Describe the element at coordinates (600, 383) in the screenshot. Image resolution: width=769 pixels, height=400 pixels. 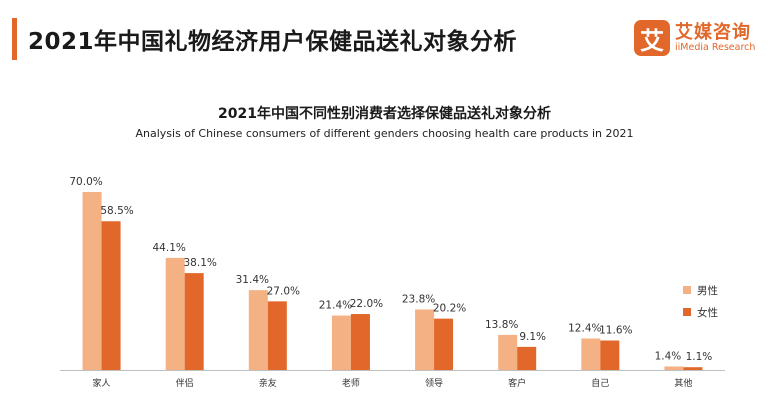
I see `x-tick-label: 自己` at that location.